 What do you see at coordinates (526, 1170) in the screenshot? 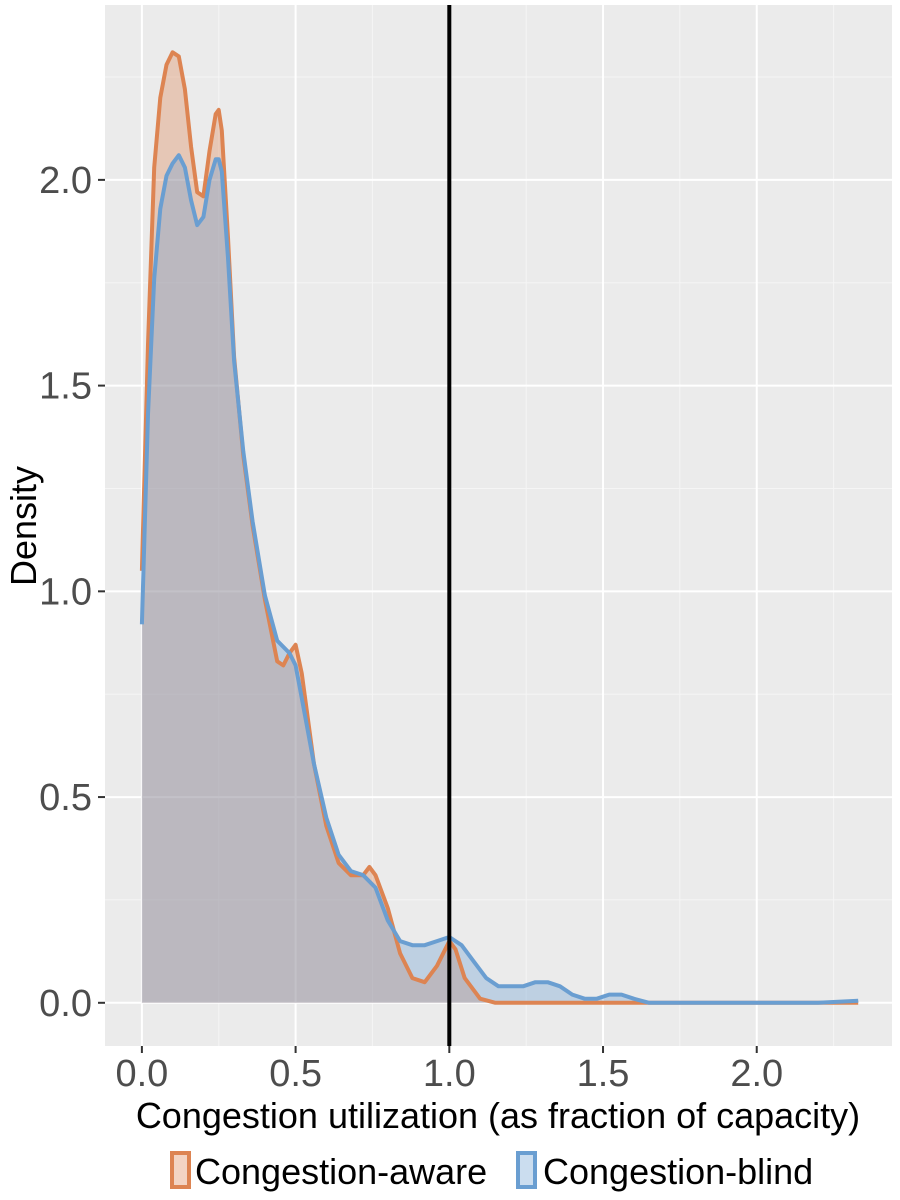
I see `legend-key-congestion-blind` at bounding box center [526, 1170].